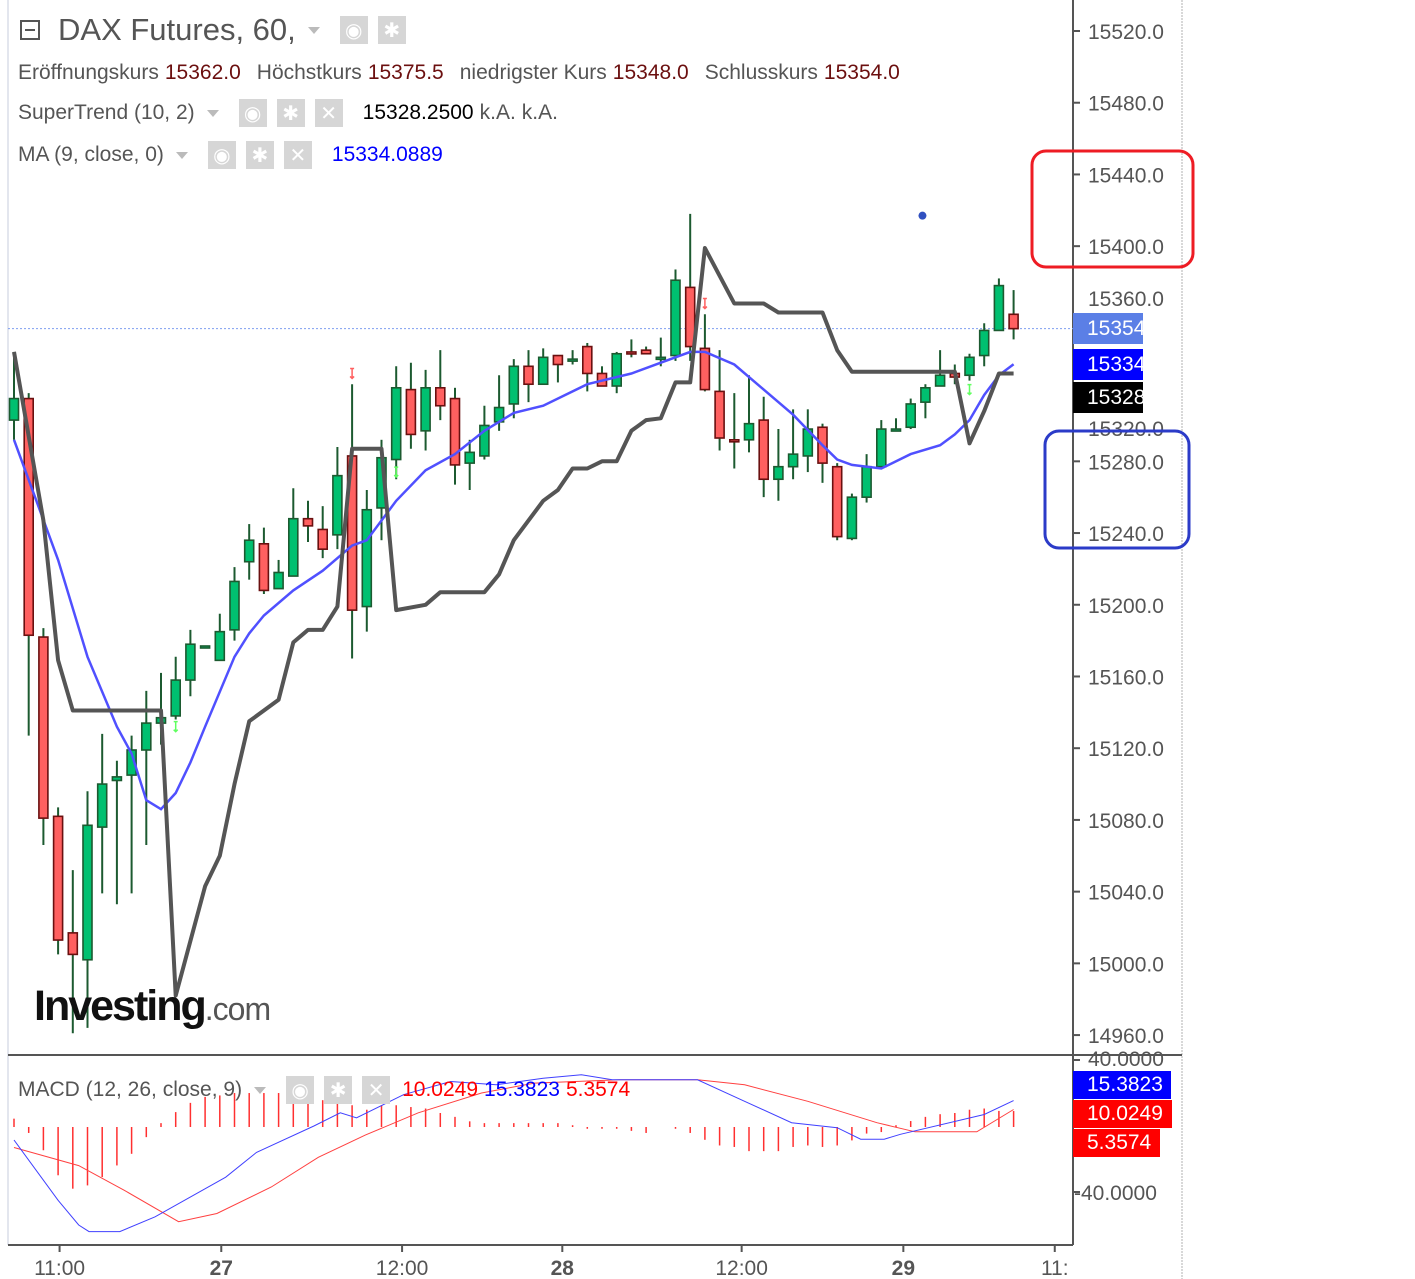 The image size is (1415, 1279). Describe the element at coordinates (130, 1089) in the screenshot. I see `macd-label: MACD (12, 26, close, 9)` at that location.